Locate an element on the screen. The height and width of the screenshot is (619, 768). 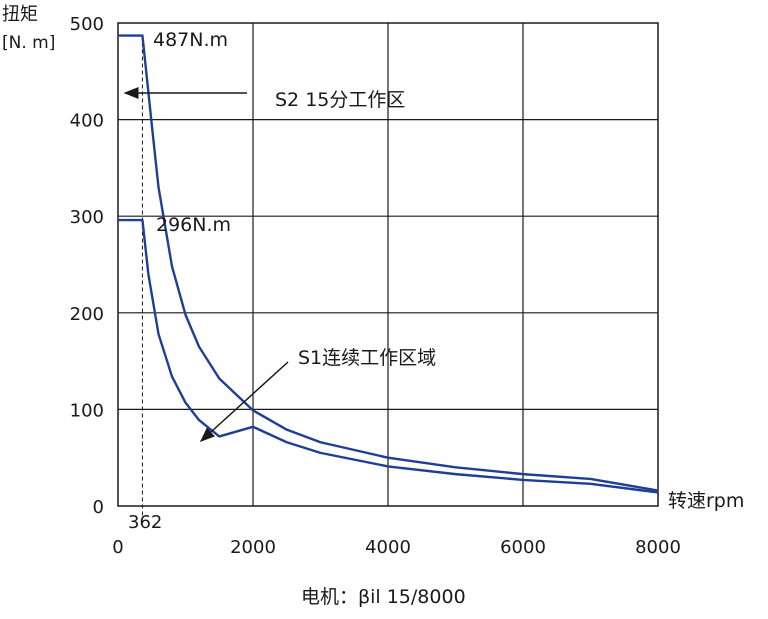
y-axis-label-line1: 扭矩 is located at coordinates (20, 14).